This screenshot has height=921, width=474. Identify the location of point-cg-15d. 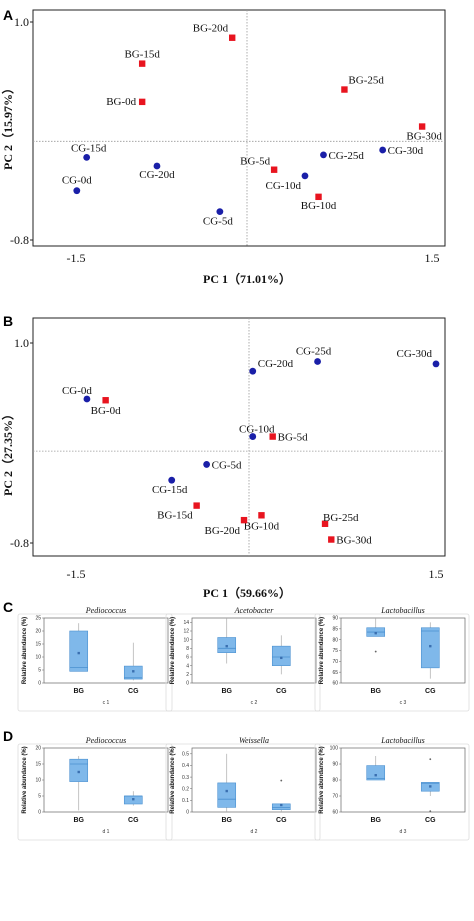
(87, 157).